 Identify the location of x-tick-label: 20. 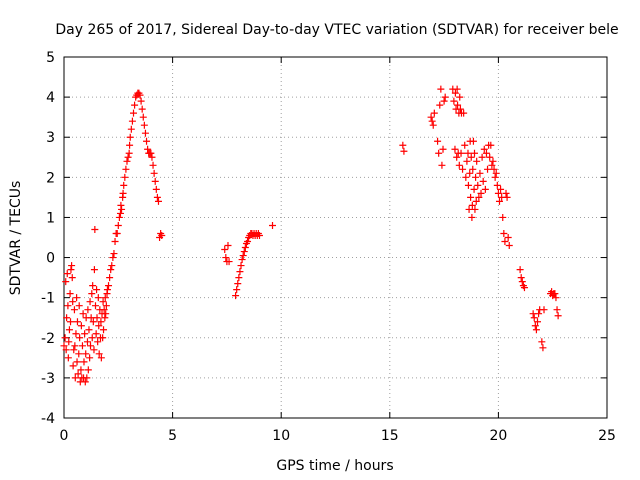
(498, 436).